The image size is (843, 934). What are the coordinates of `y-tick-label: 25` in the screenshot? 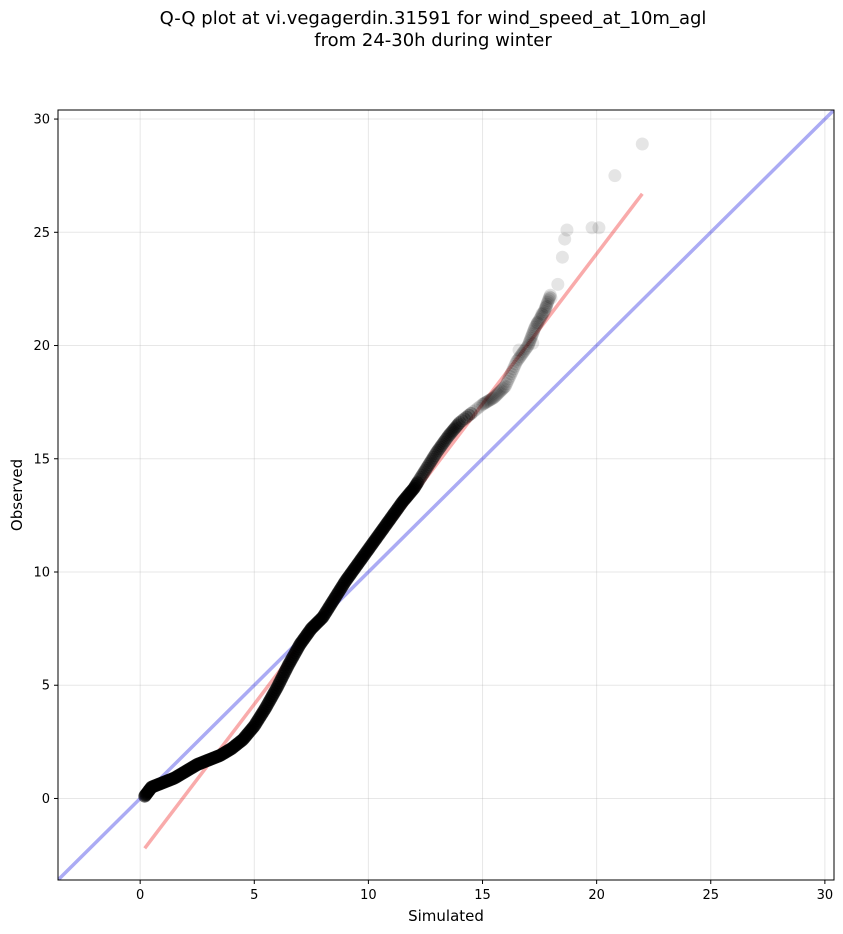 It's located at (41, 233).